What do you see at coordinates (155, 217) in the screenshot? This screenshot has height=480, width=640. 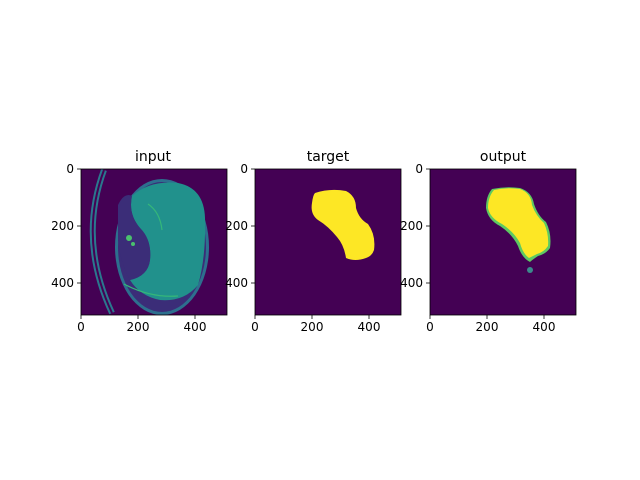 I see `edge-lines` at bounding box center [155, 217].